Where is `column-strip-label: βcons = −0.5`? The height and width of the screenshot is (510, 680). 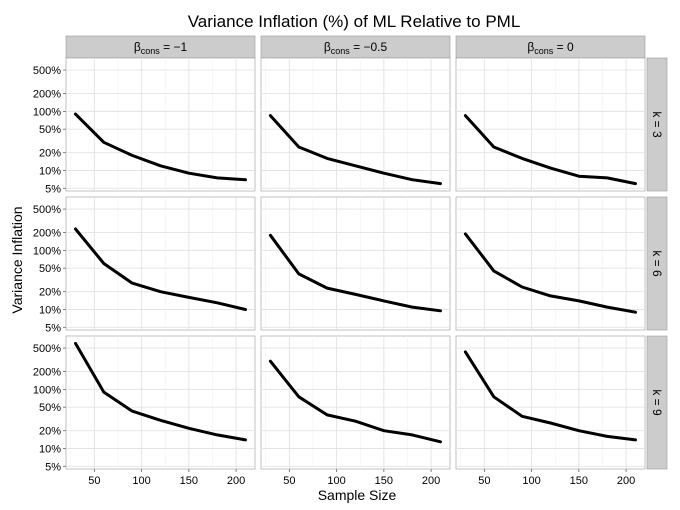 column-strip-label: βcons = −0.5 is located at coordinates (356, 48).